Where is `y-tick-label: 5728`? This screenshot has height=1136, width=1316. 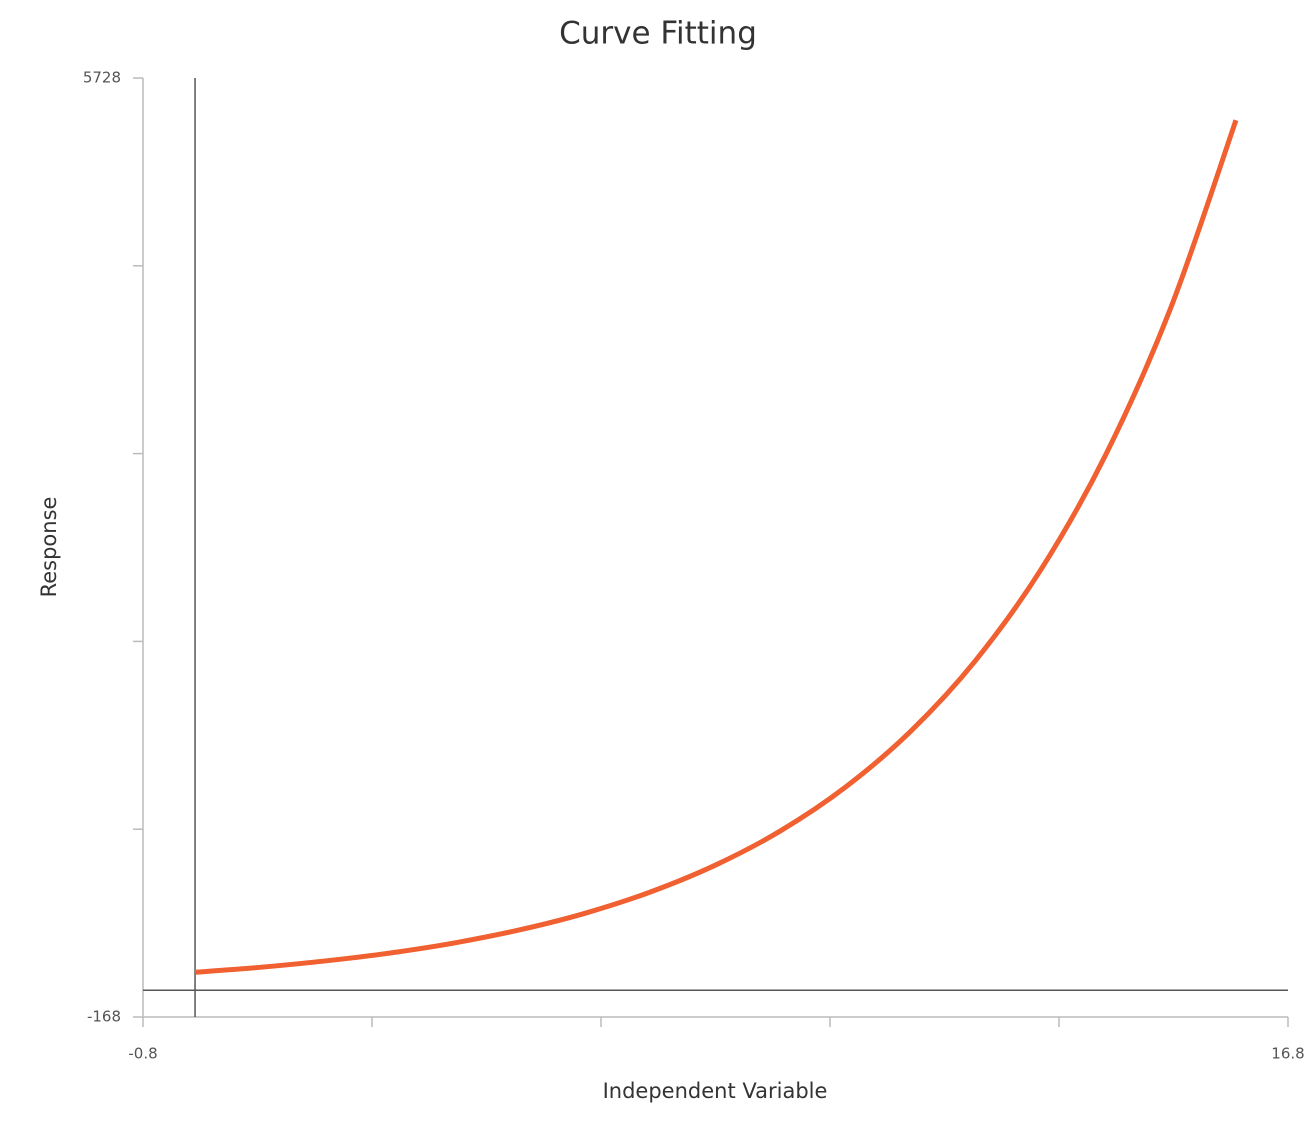 y-tick-label: 5728 is located at coordinates (102, 78).